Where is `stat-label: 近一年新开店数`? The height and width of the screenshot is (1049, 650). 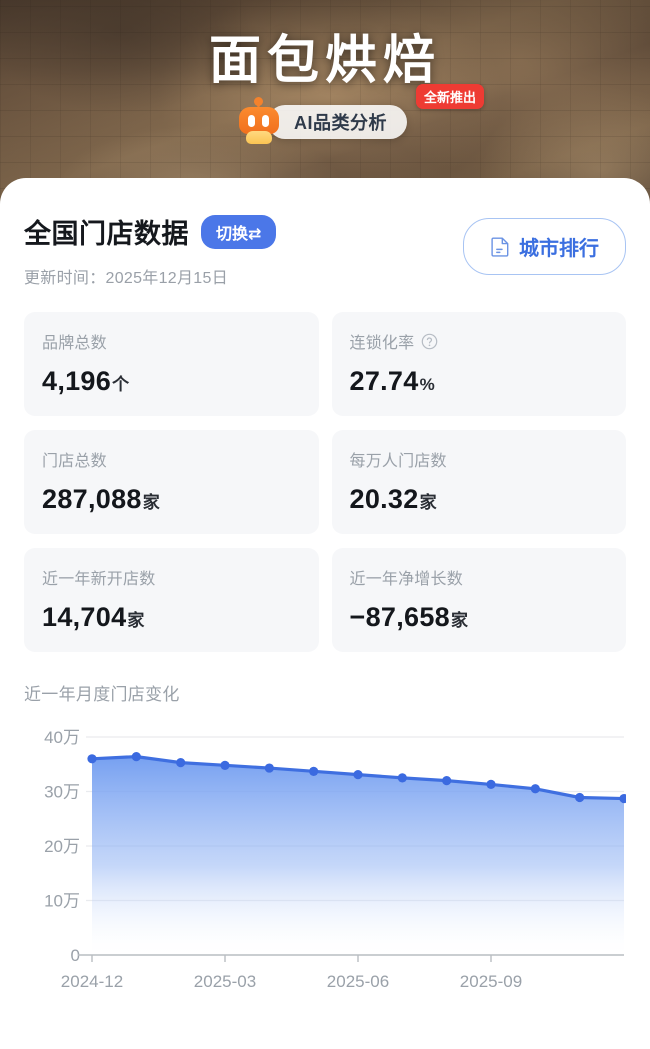
stat-label: 近一年新开店数 is located at coordinates (171, 577).